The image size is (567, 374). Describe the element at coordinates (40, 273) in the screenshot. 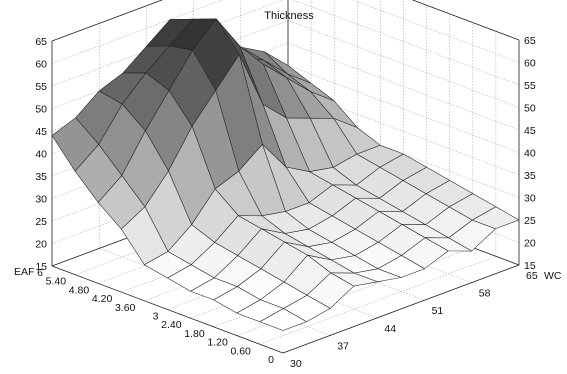

I see `x-tick-label: 6` at that location.